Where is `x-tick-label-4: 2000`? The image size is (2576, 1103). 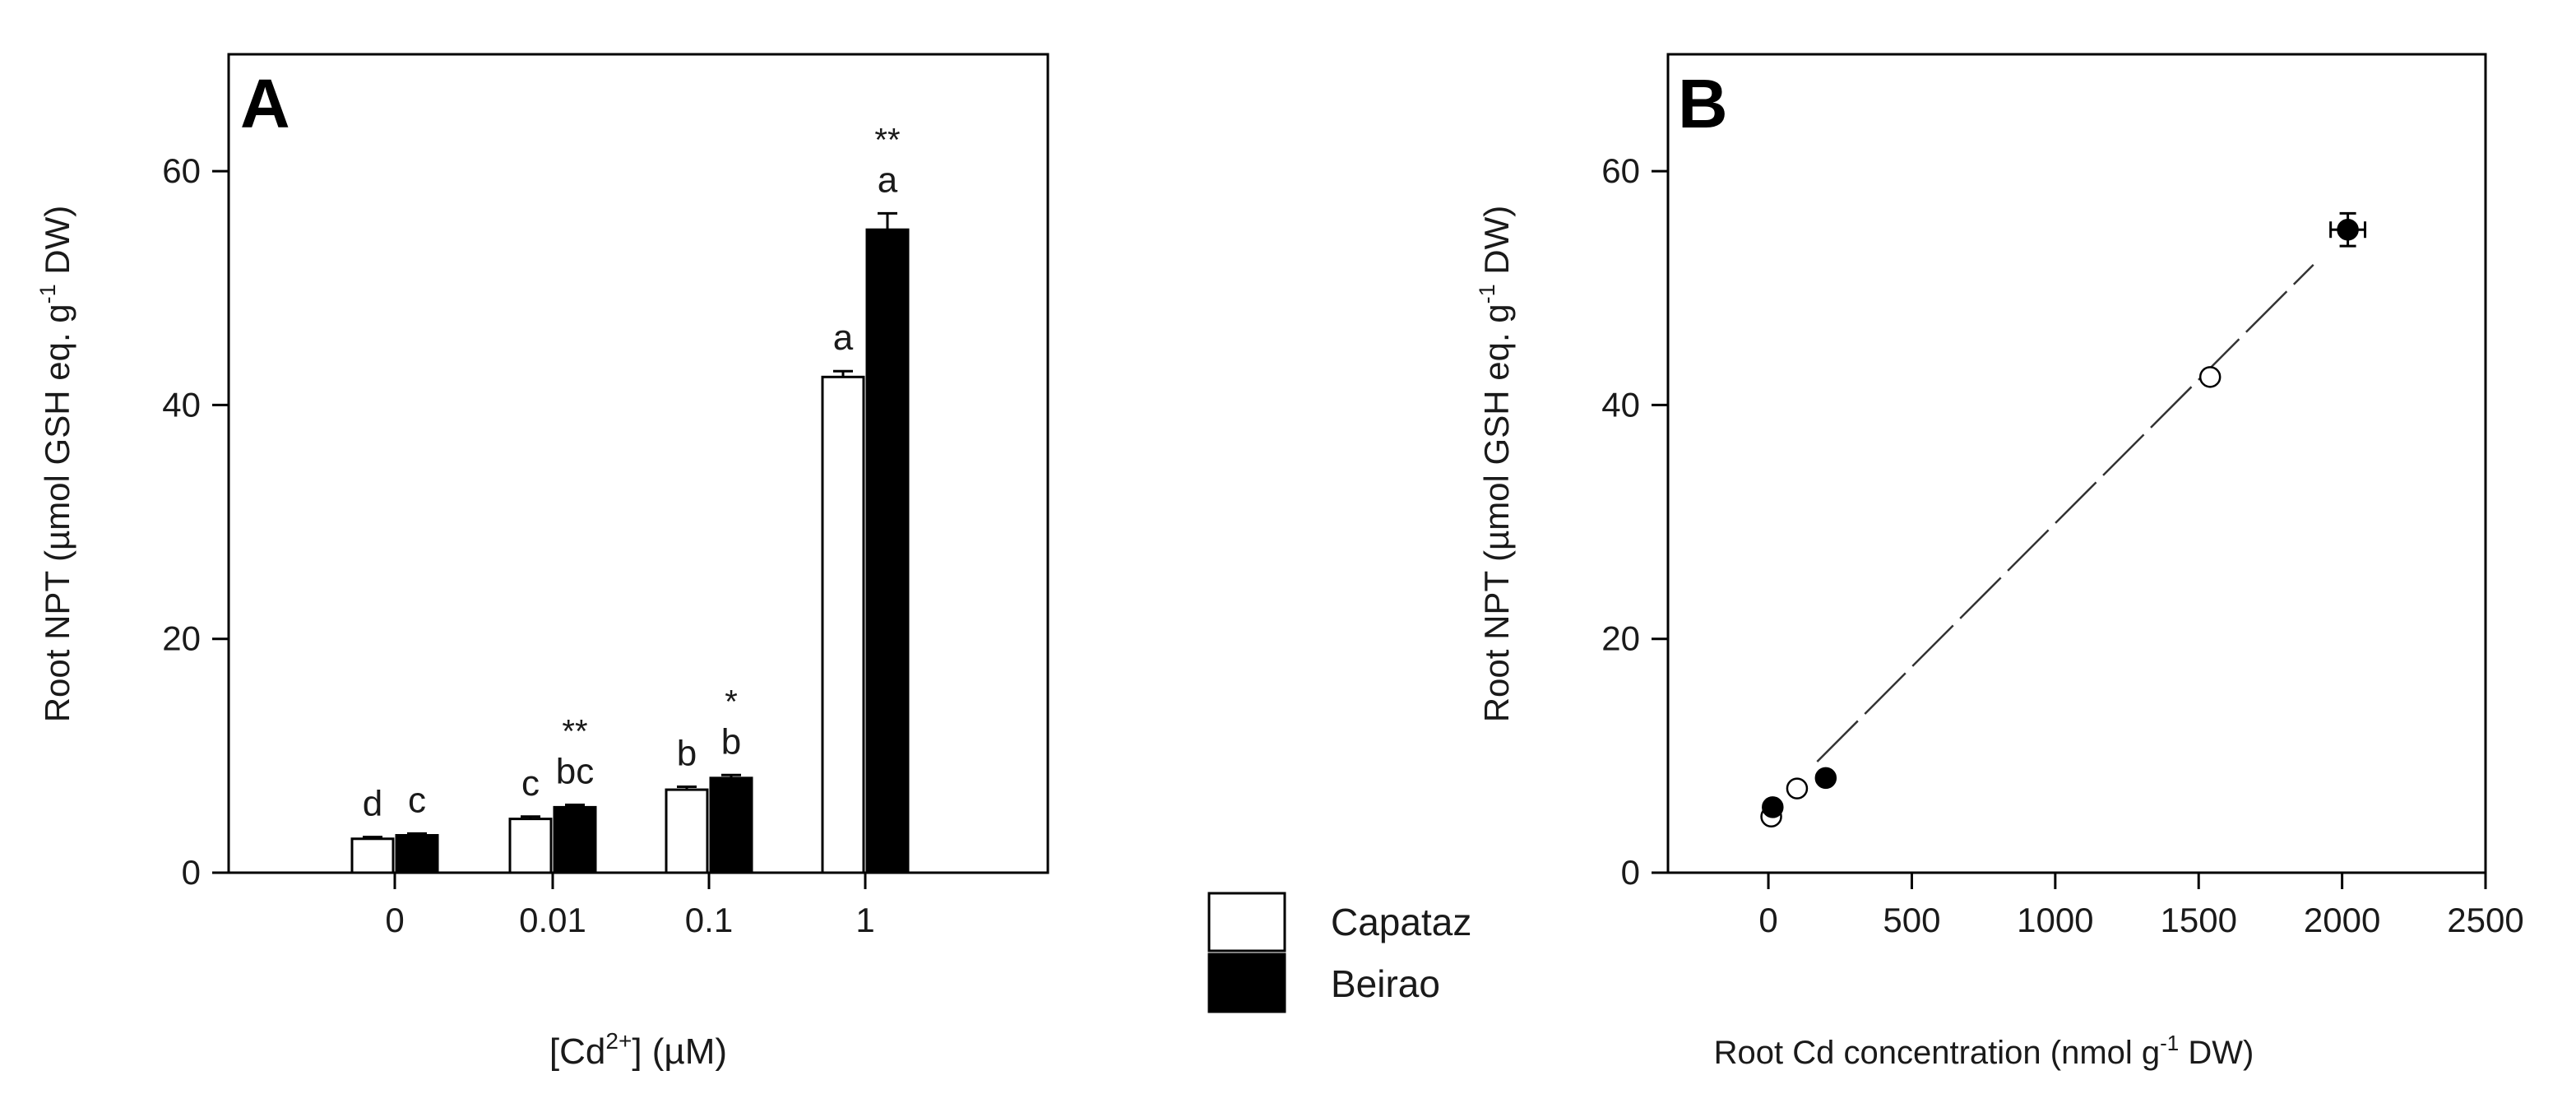
x-tick-label-4: 2000 is located at coordinates (2342, 920).